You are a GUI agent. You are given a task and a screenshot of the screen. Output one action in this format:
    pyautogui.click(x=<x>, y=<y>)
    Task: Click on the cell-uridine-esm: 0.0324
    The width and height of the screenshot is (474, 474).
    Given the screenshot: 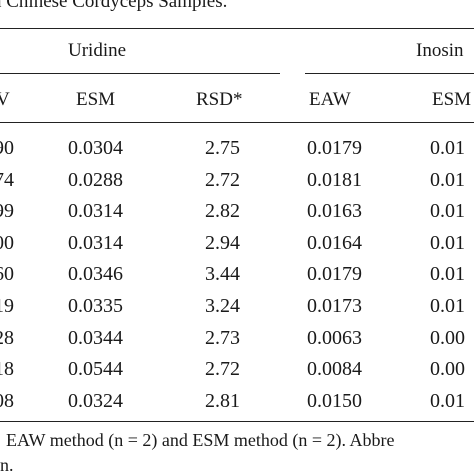 What is the action you would take?
    pyautogui.click(x=95, y=400)
    